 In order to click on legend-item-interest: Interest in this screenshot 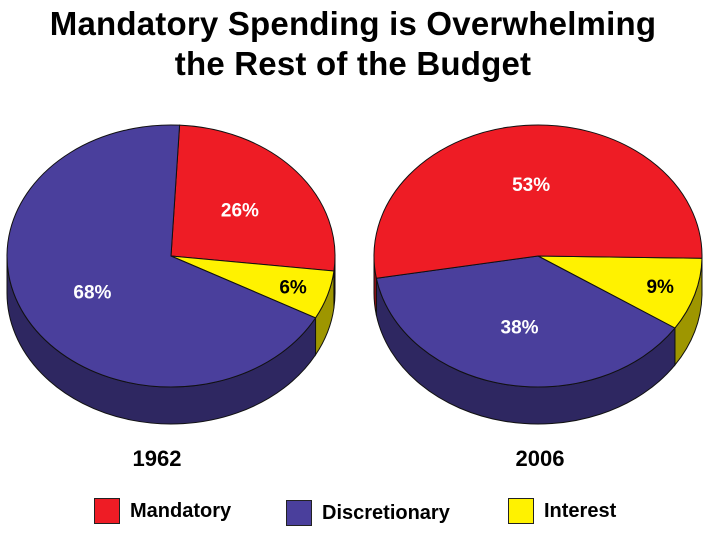, I will do `click(562, 511)`.